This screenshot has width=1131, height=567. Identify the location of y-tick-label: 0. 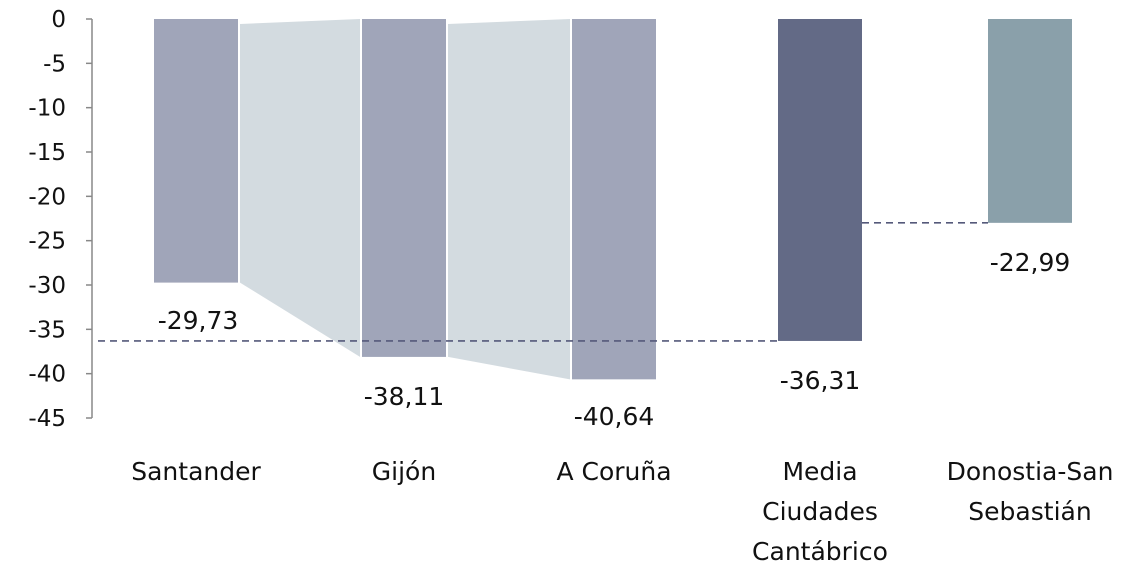
(58, 20).